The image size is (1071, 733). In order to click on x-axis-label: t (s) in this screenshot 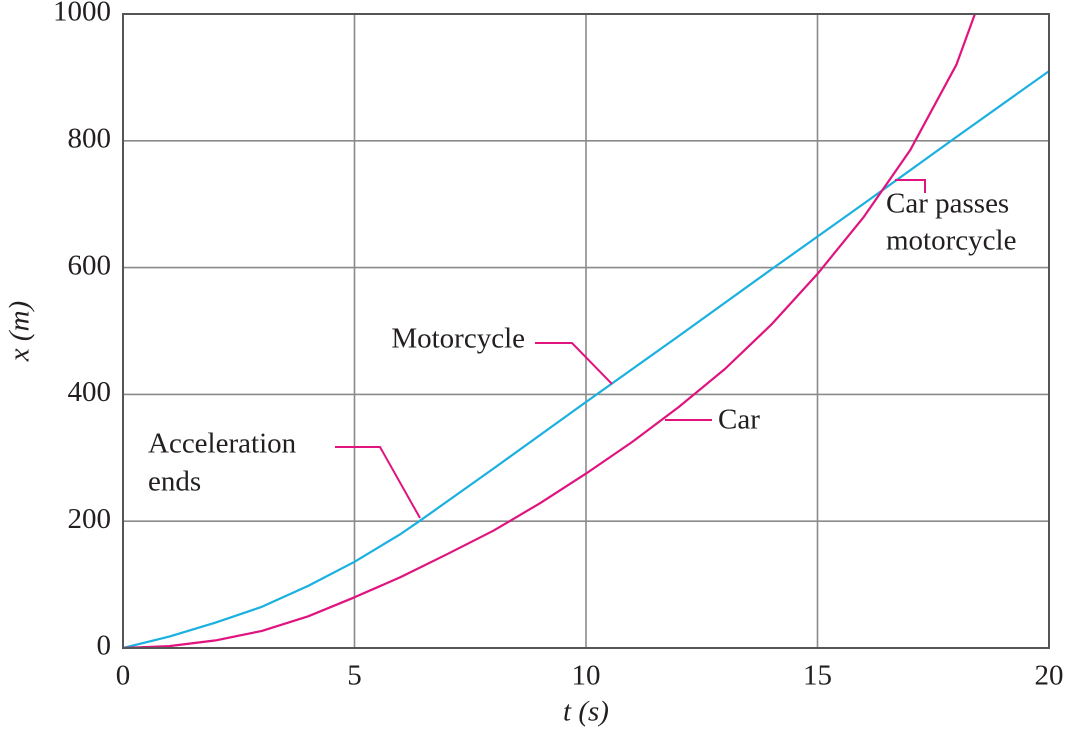, I will do `click(586, 712)`.